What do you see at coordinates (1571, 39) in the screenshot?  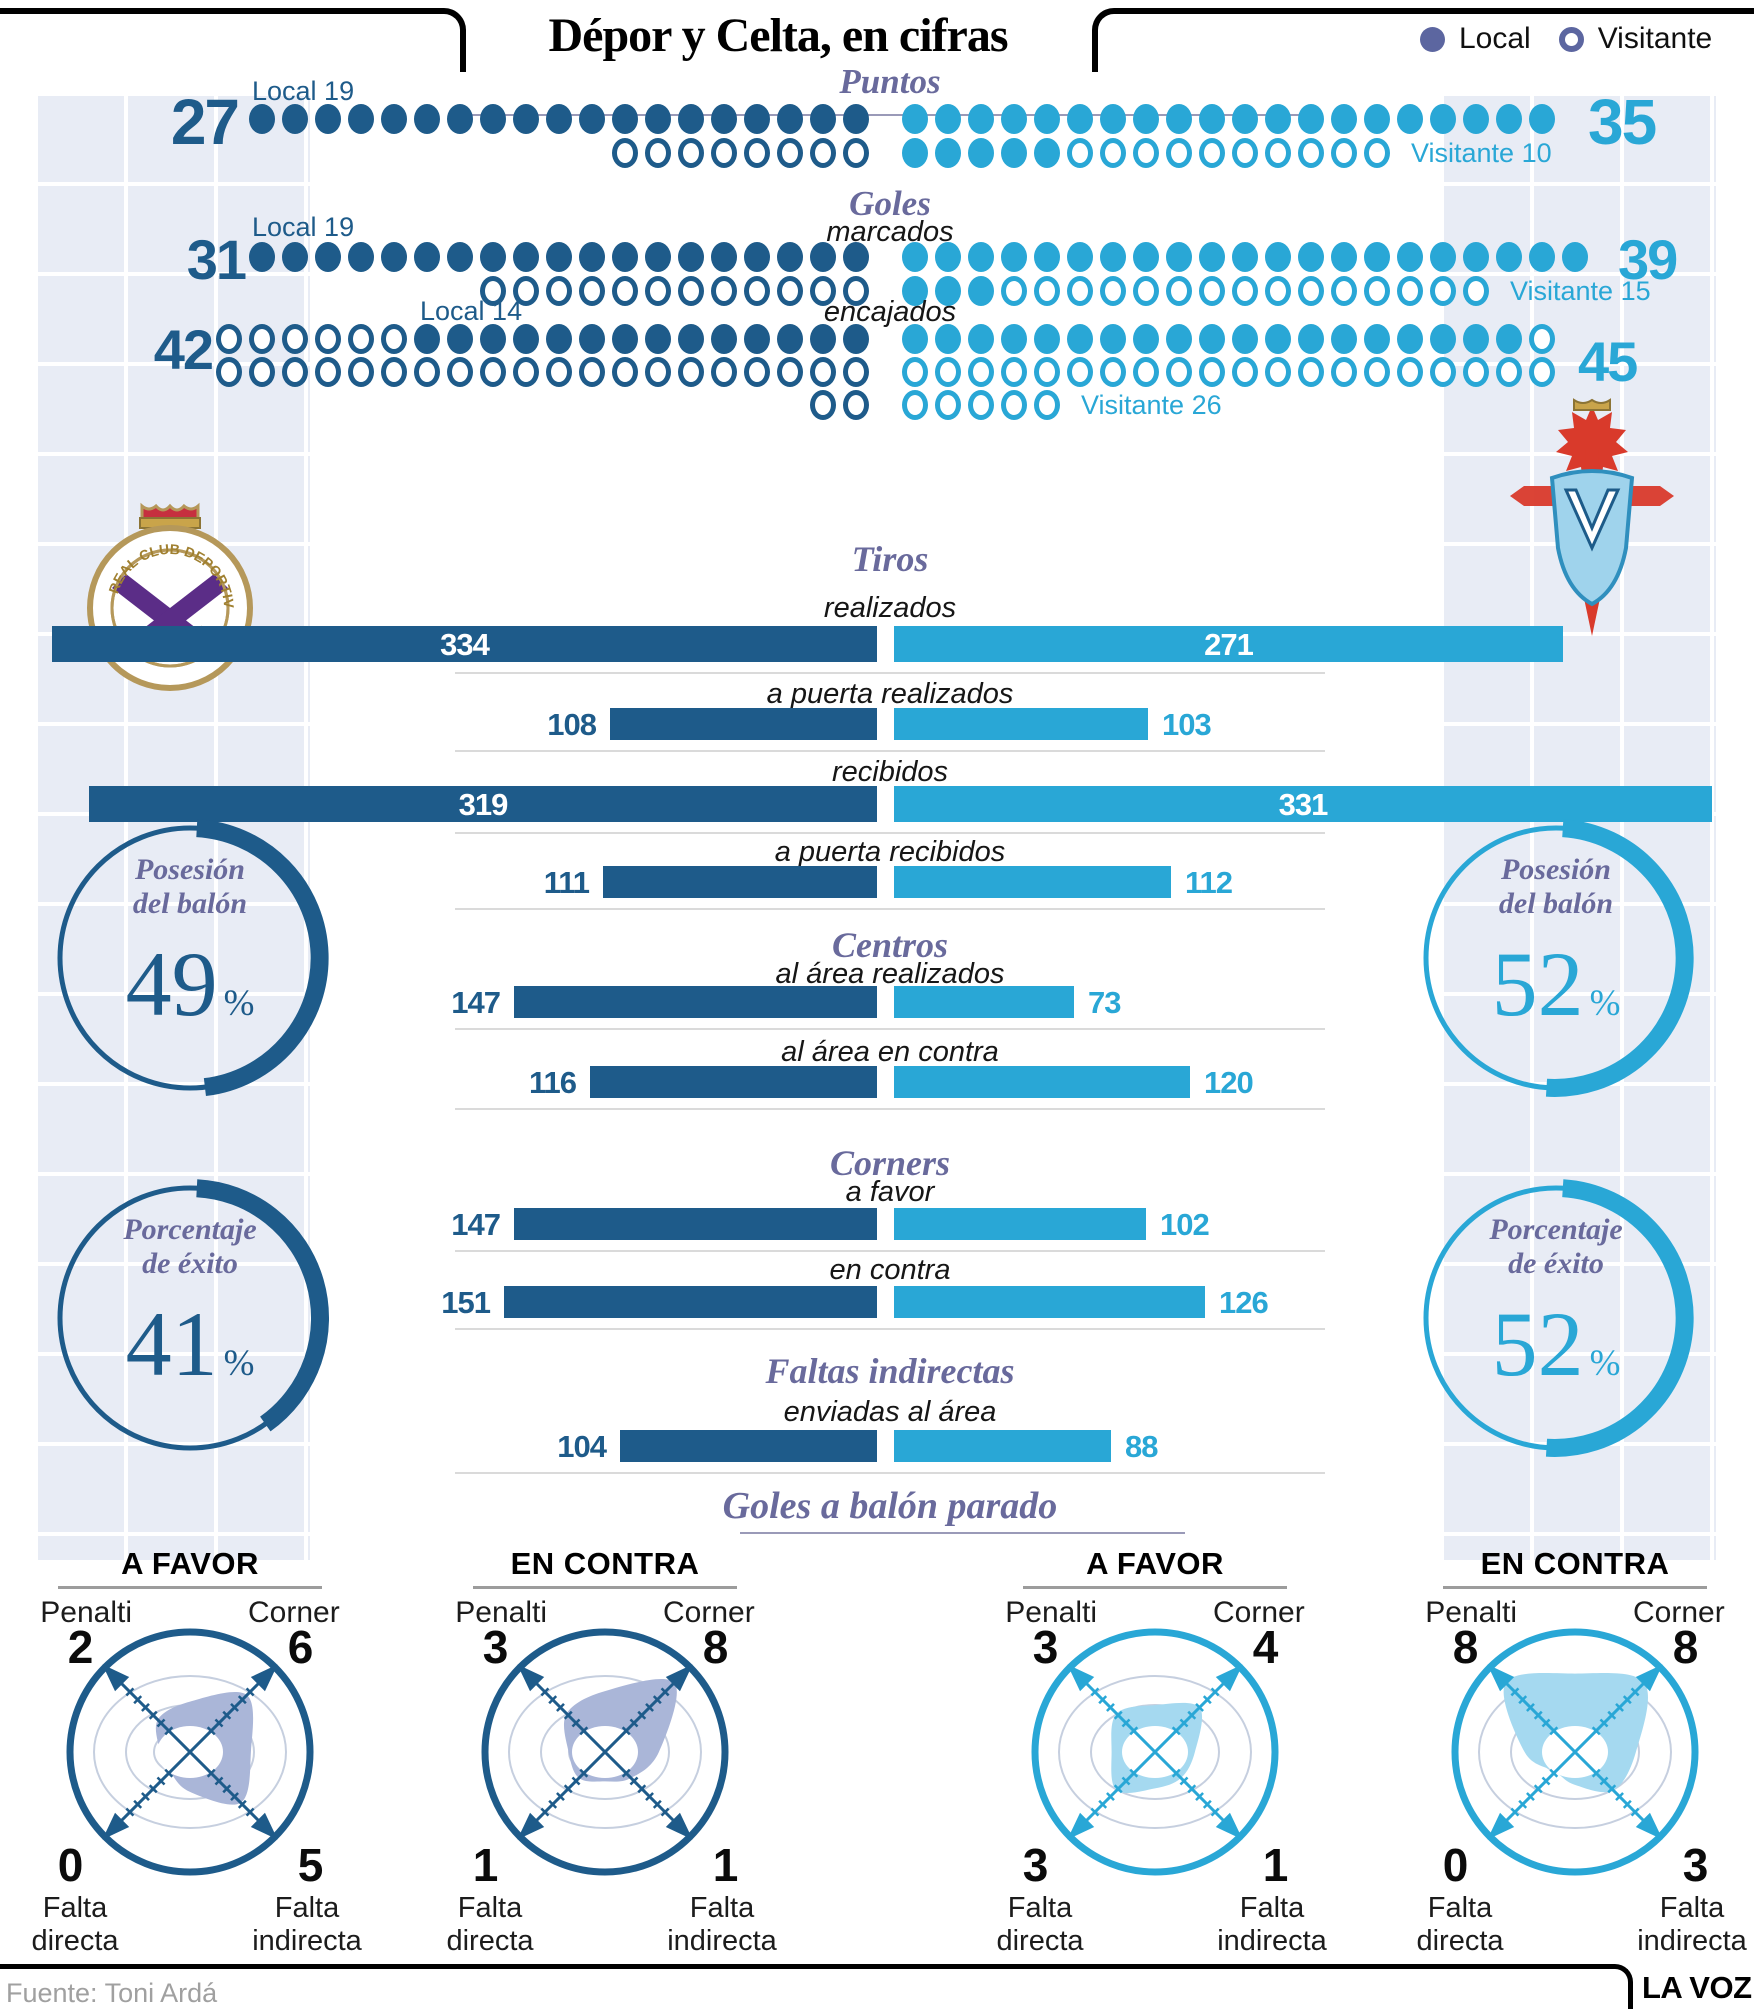 I see `visitante-outline-dot-icon` at bounding box center [1571, 39].